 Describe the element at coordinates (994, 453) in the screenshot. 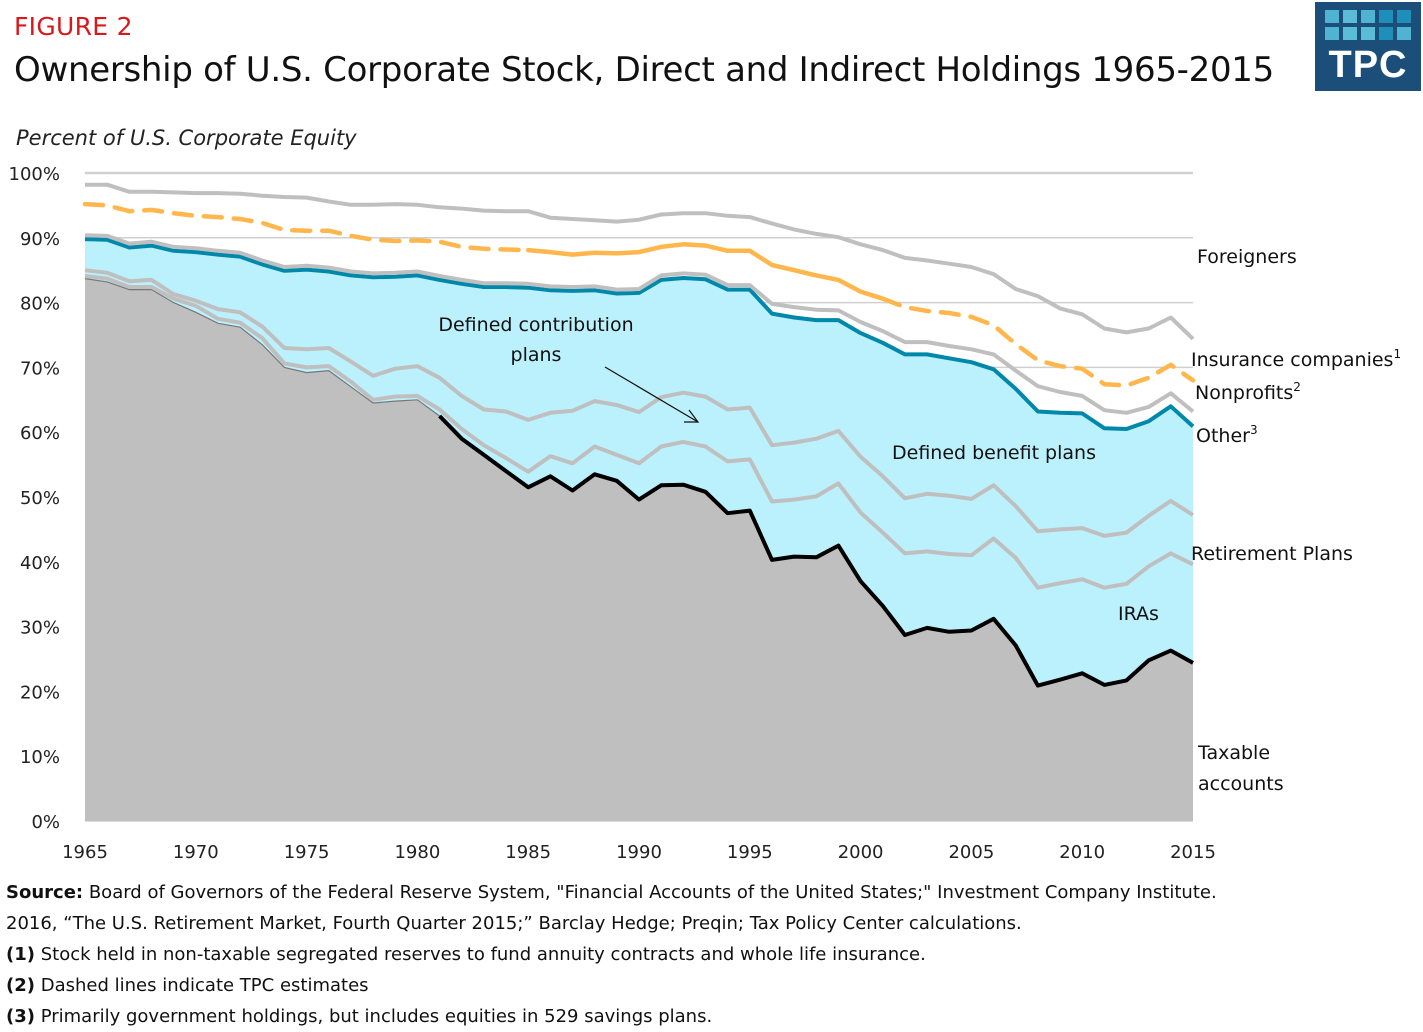

I see `label-db-plans: Defined benefit plans` at that location.